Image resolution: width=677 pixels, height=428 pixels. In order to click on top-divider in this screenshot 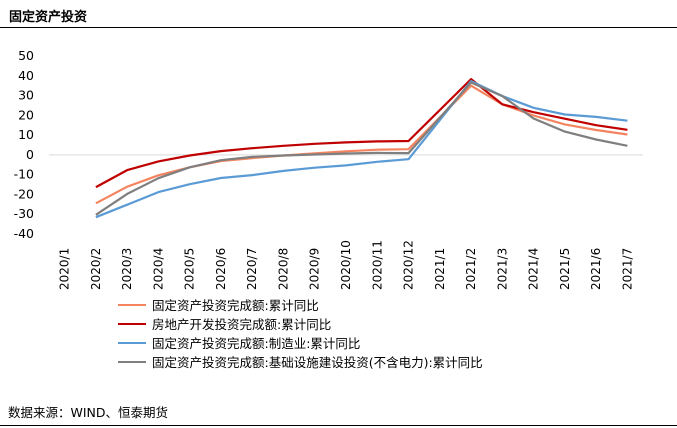, I will do `click(338, 27)`.